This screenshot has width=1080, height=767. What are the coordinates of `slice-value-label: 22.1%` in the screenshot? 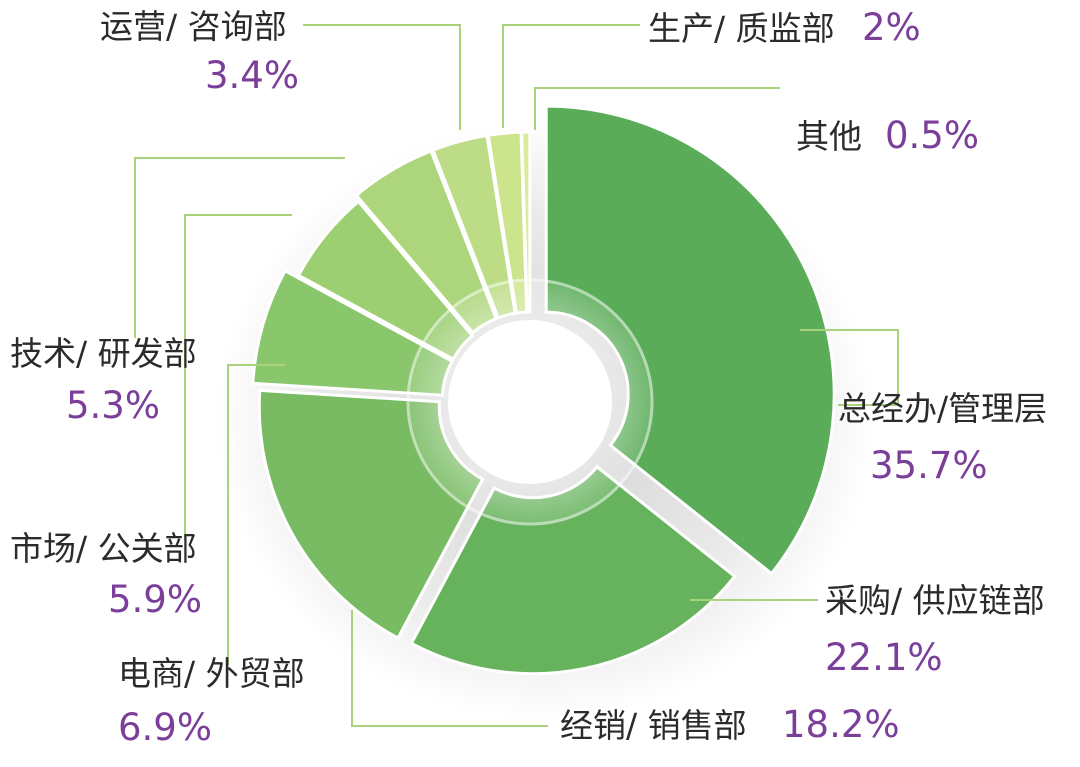 It's located at (884, 657).